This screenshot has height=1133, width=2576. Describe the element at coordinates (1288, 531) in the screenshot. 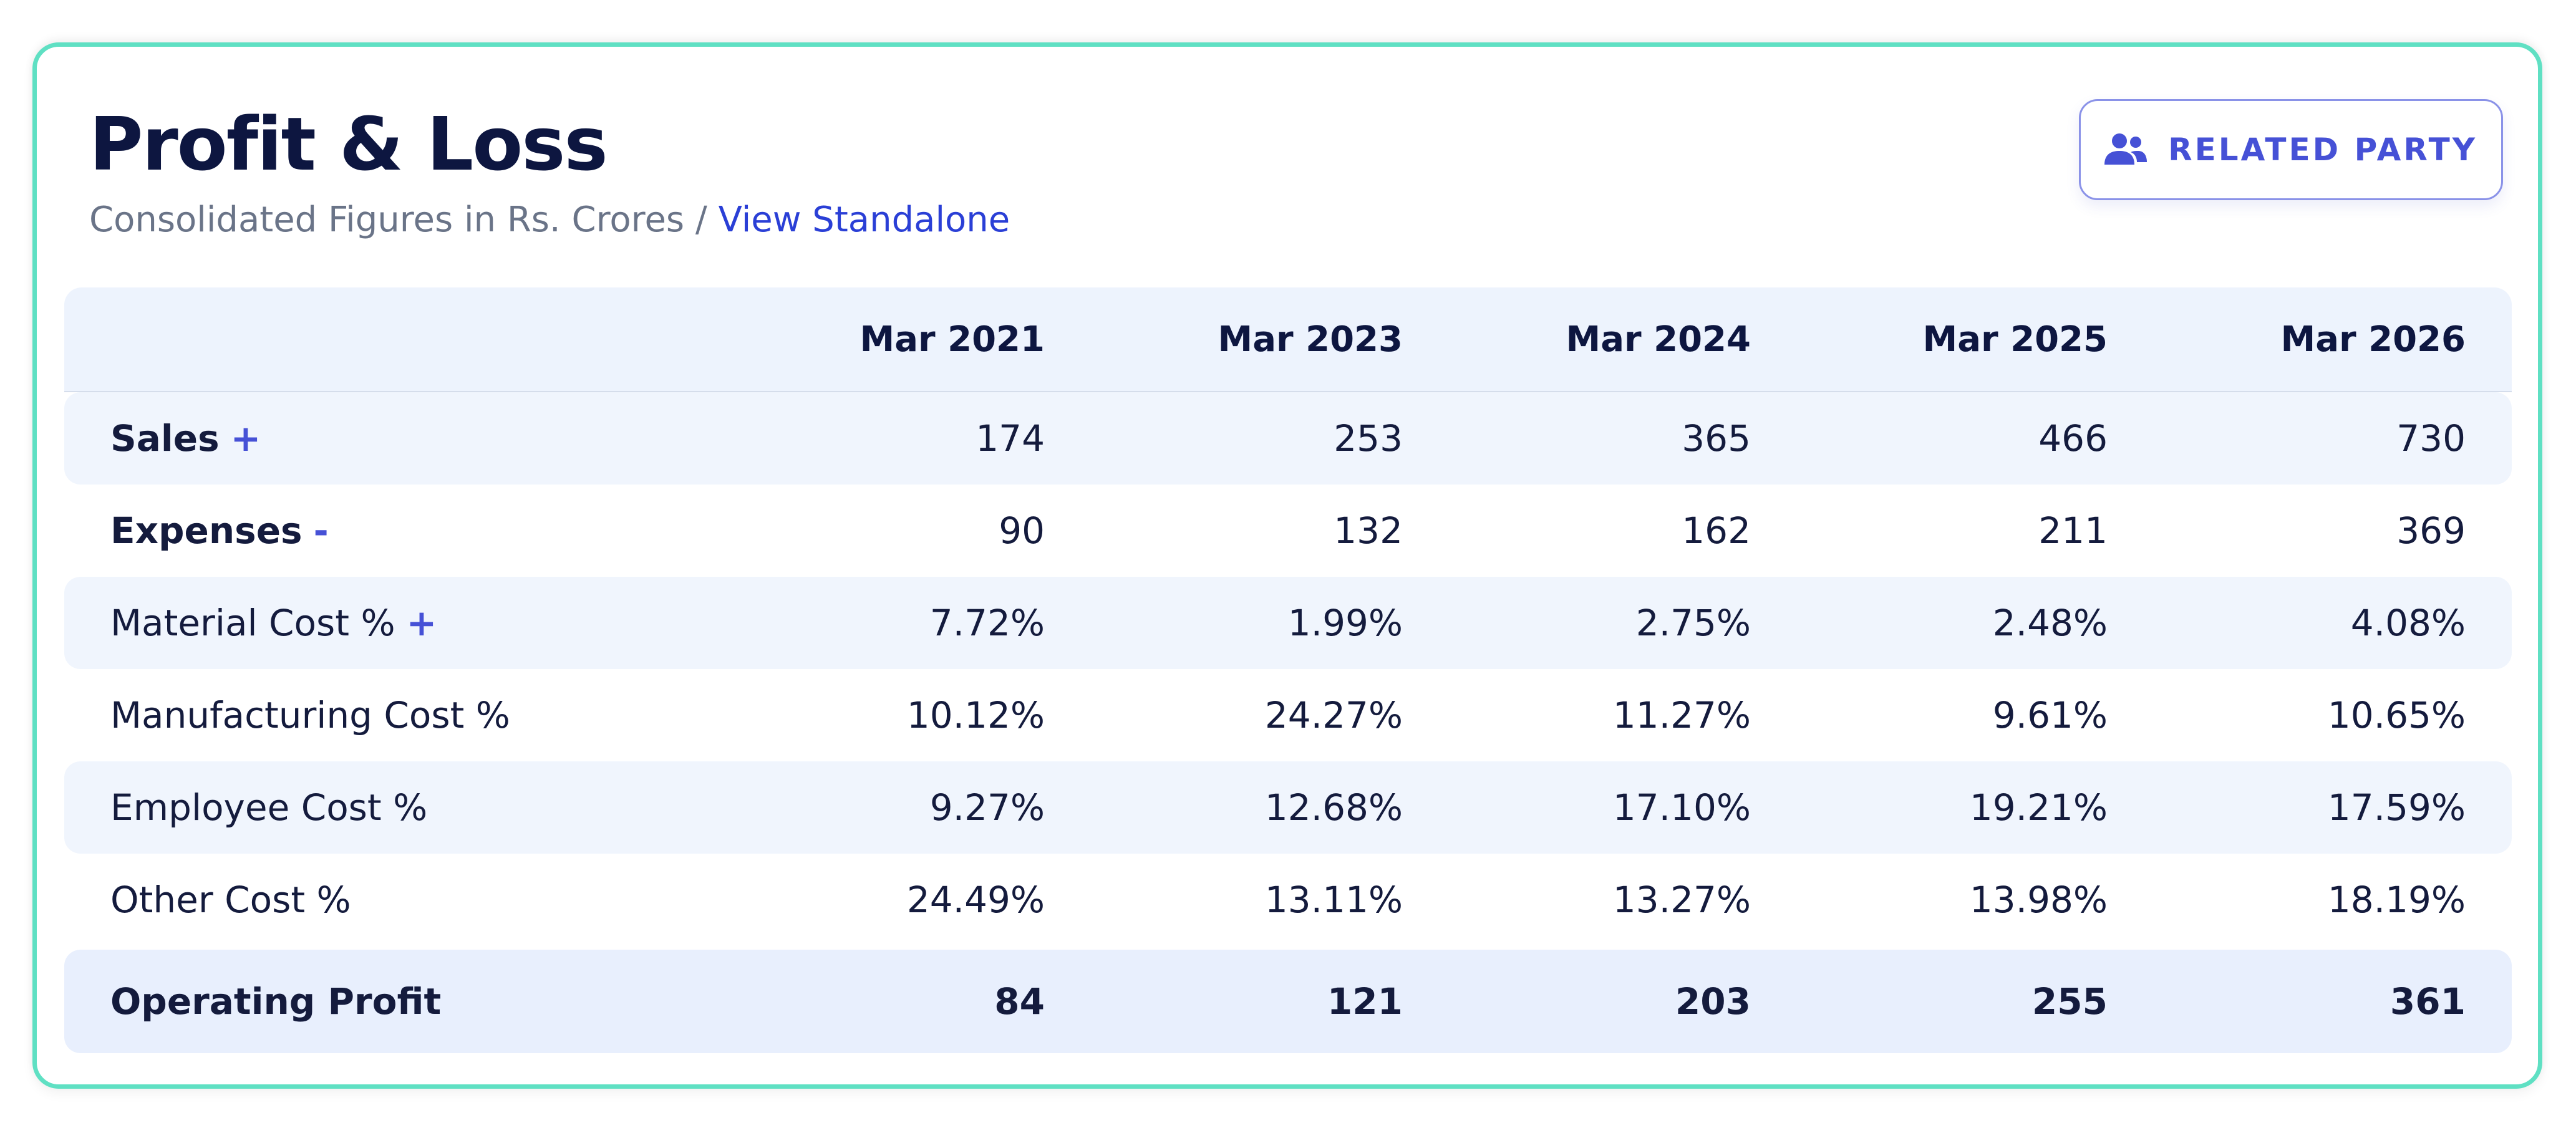

I see `table-row-expenses: Expenses - 90 132 162 211 369` at that location.